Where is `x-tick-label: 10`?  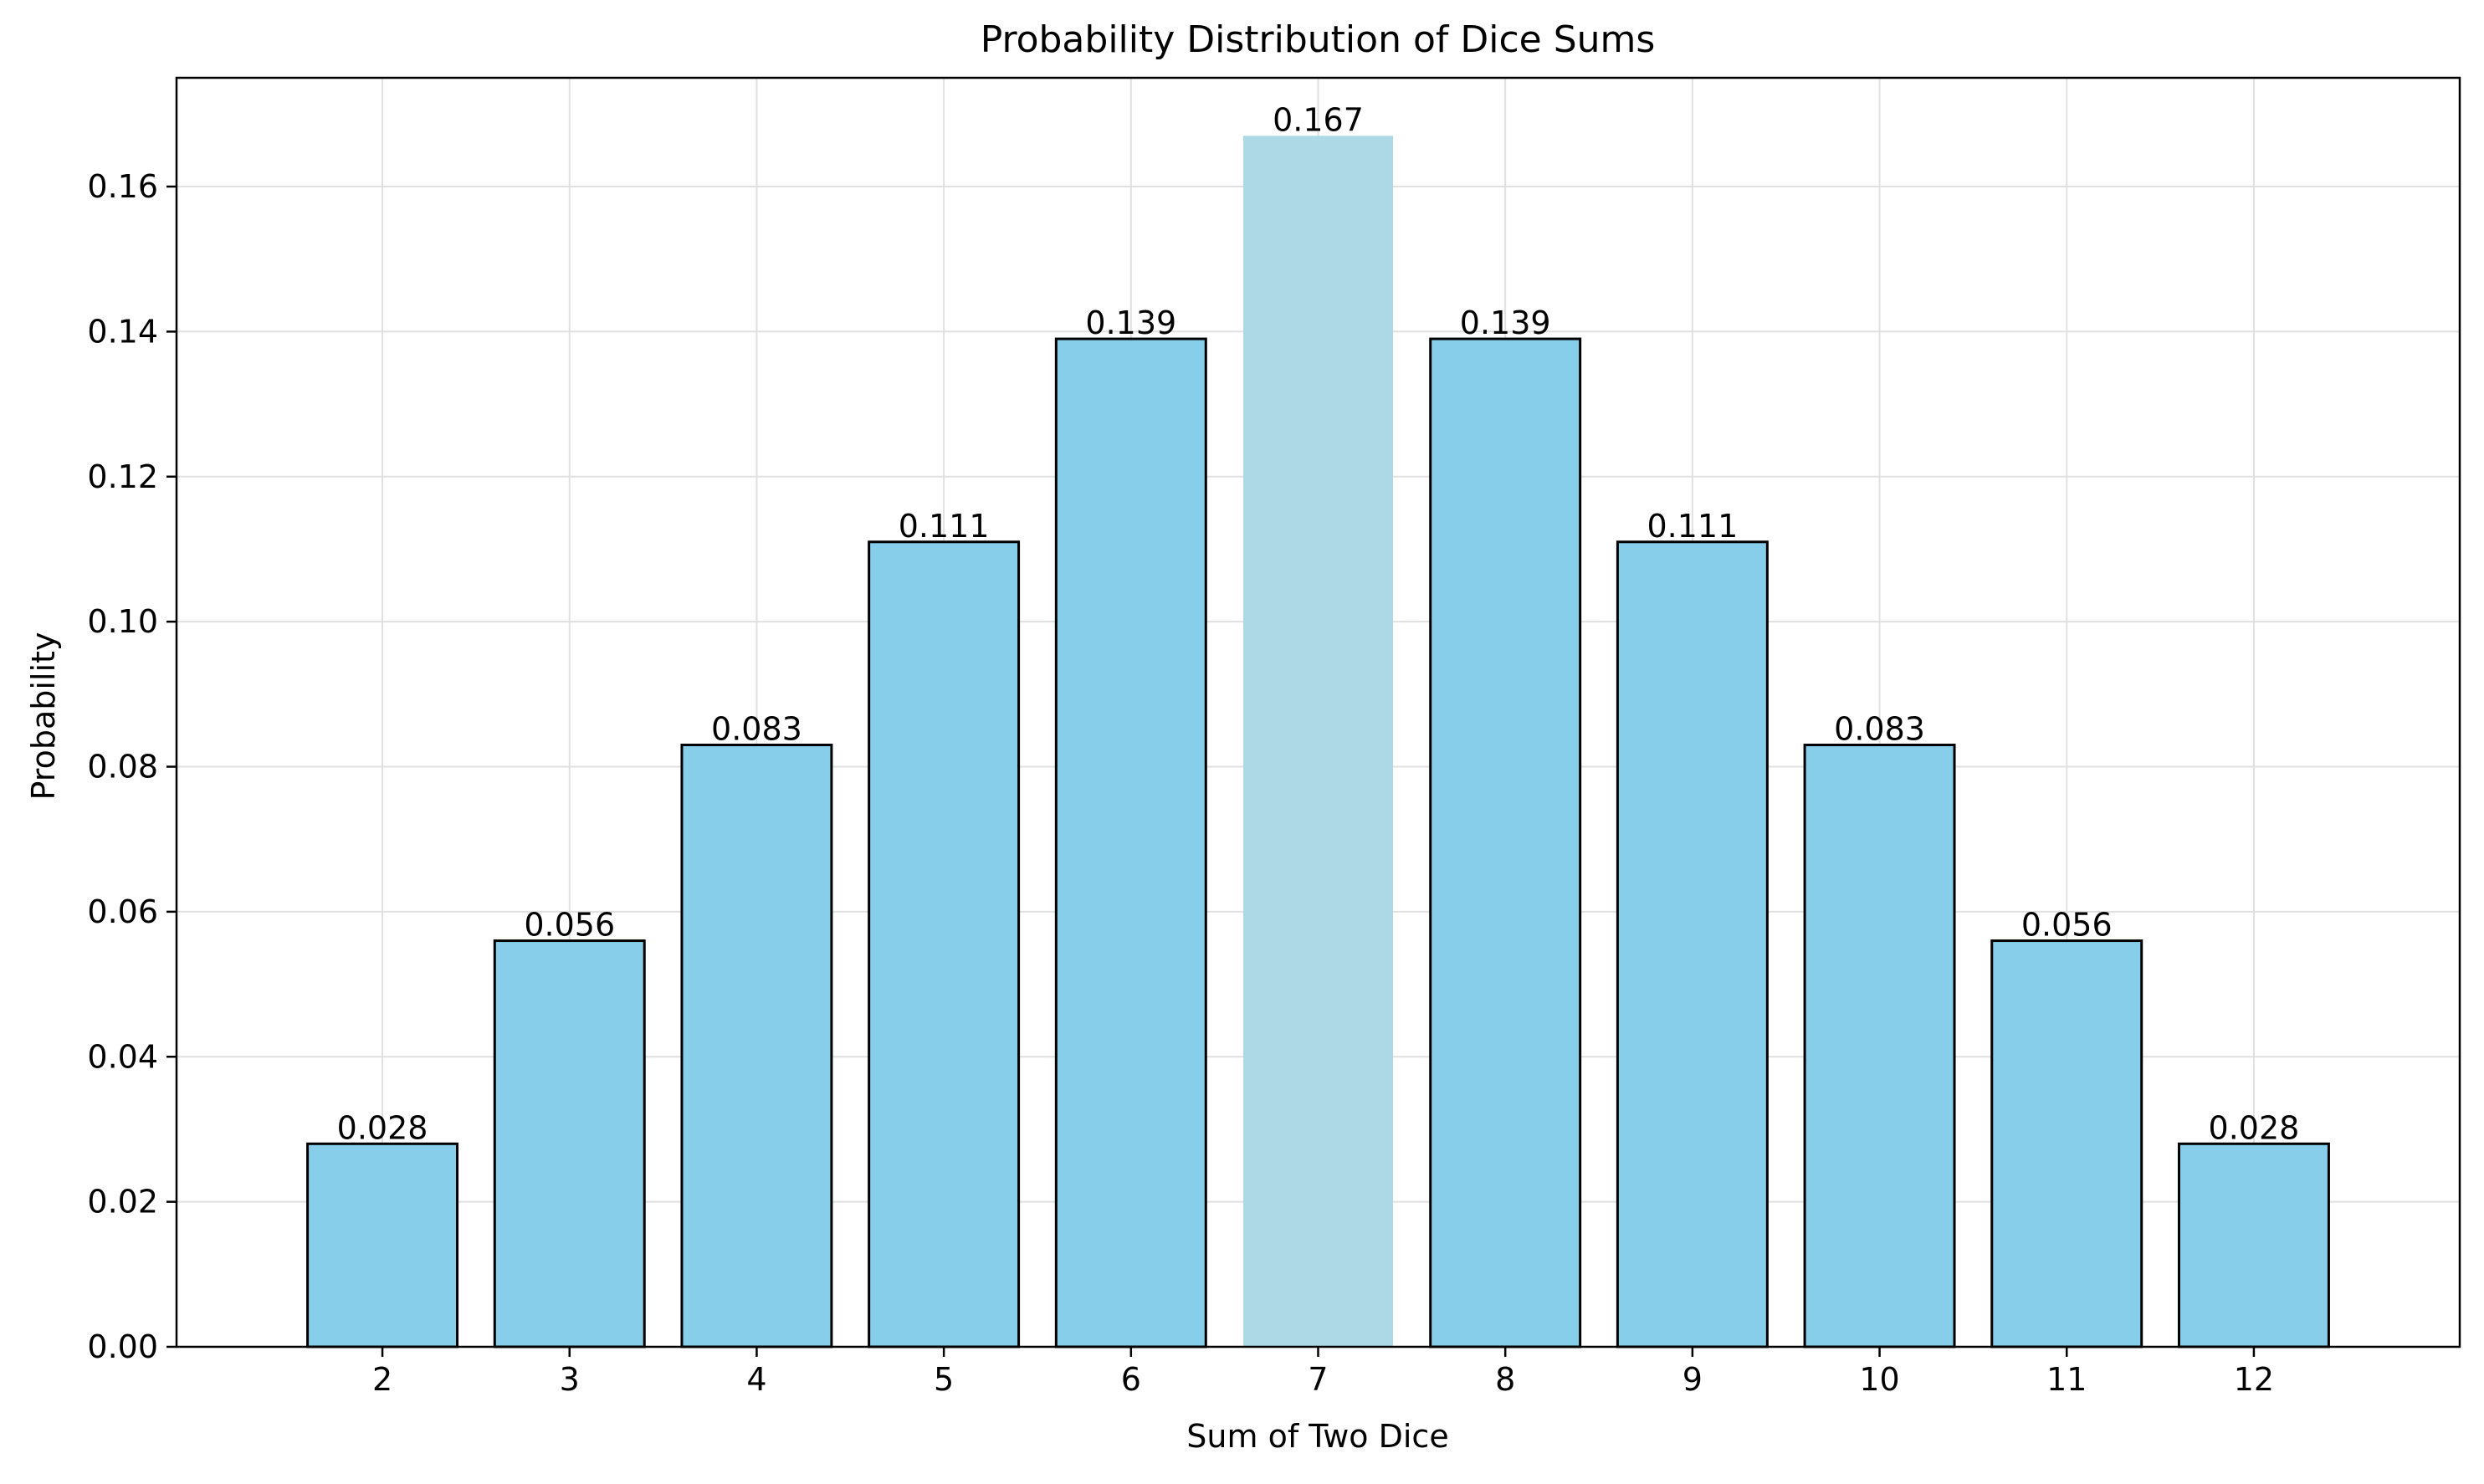 x-tick-label: 10 is located at coordinates (1879, 1379).